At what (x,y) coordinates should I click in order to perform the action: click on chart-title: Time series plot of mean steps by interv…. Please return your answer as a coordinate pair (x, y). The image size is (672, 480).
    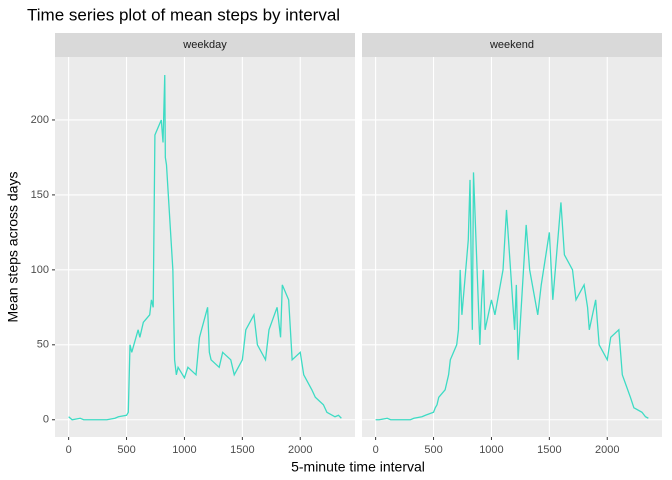
    Looking at the image, I should click on (183, 14).